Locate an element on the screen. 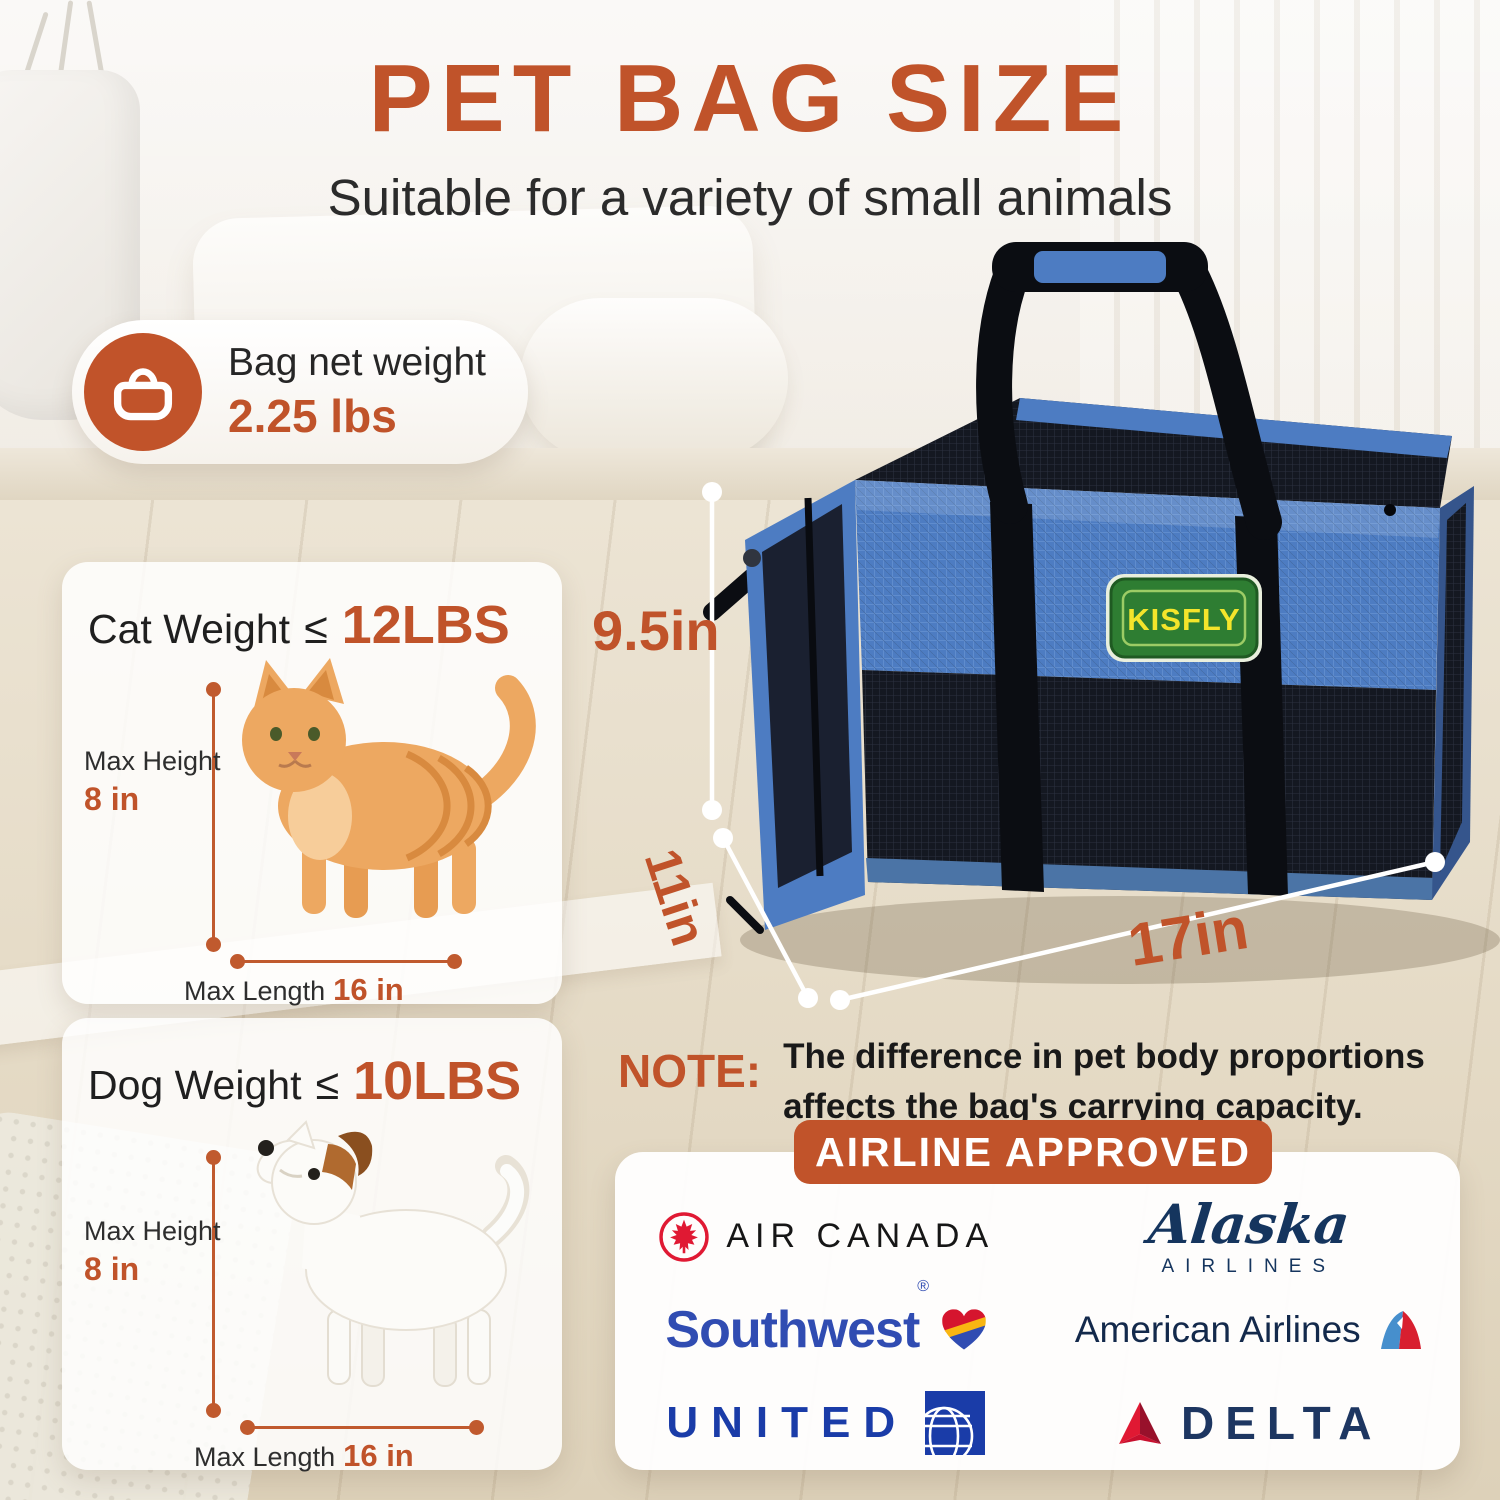 This screenshot has width=1500, height=1500. bag-net-weight-badge: Bag net weight 2.25 lbs is located at coordinates (300, 392).